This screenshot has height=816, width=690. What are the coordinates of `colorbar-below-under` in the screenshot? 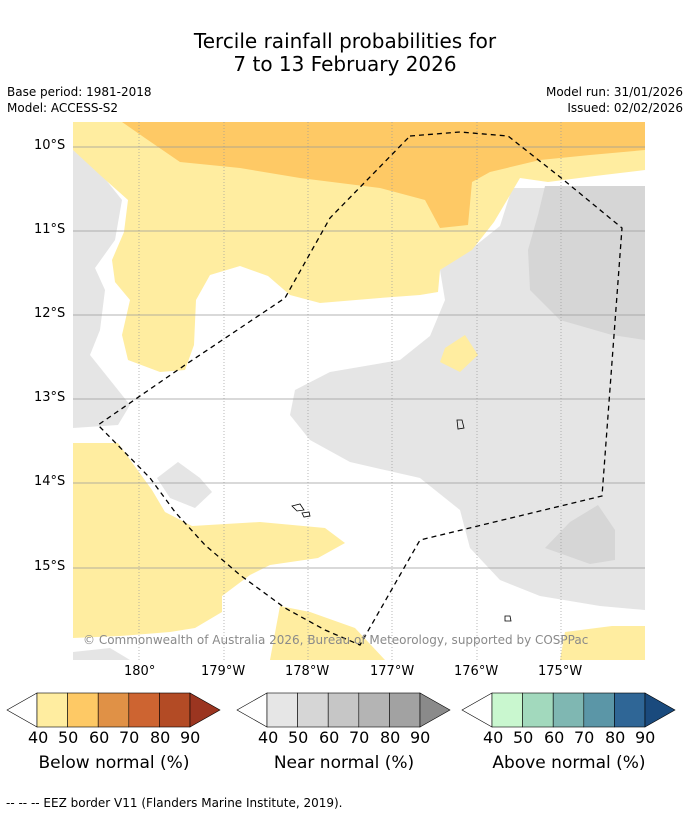 It's located at (22, 710).